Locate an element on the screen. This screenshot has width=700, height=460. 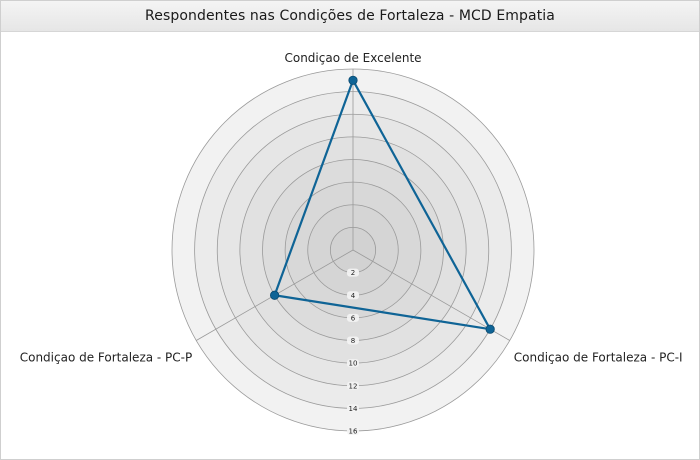
tick-label: 6 is located at coordinates (353, 318).